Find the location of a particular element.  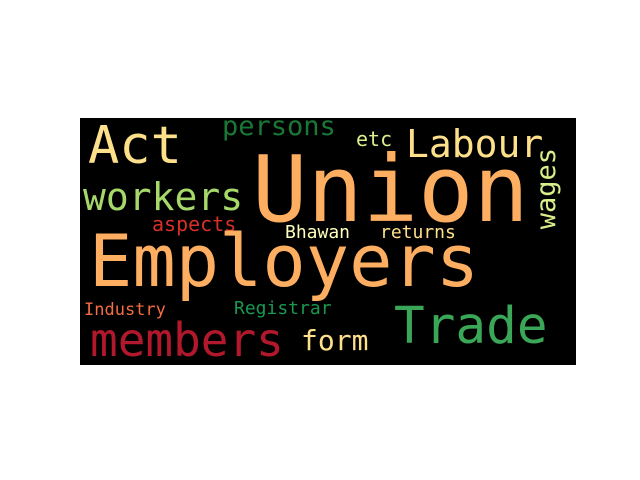

word-etc: etc is located at coordinates (374, 139).